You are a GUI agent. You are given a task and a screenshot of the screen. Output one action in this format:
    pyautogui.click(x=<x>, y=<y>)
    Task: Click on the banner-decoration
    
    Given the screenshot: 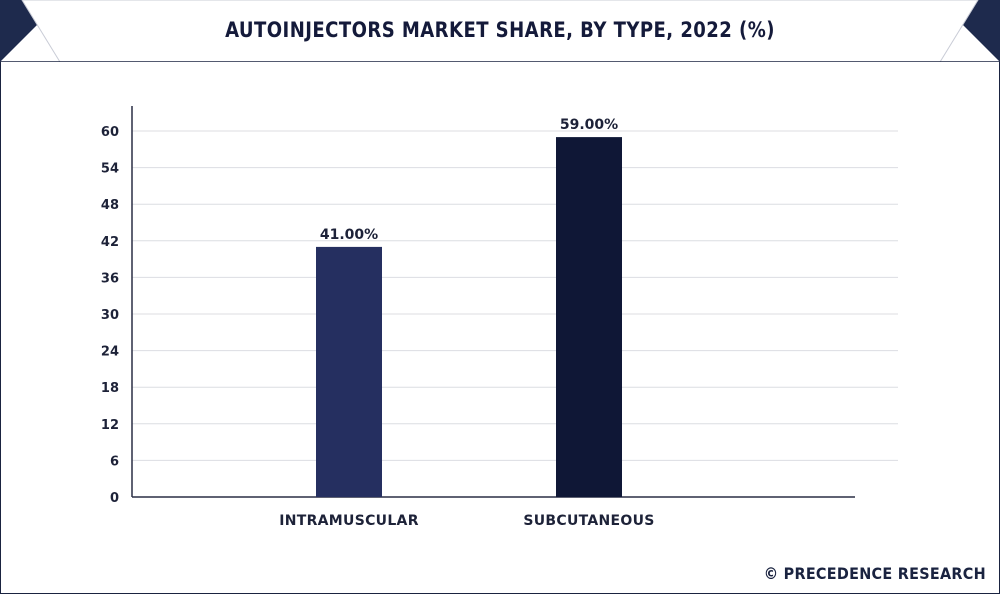 What is the action you would take?
    pyautogui.click(x=500, y=31)
    